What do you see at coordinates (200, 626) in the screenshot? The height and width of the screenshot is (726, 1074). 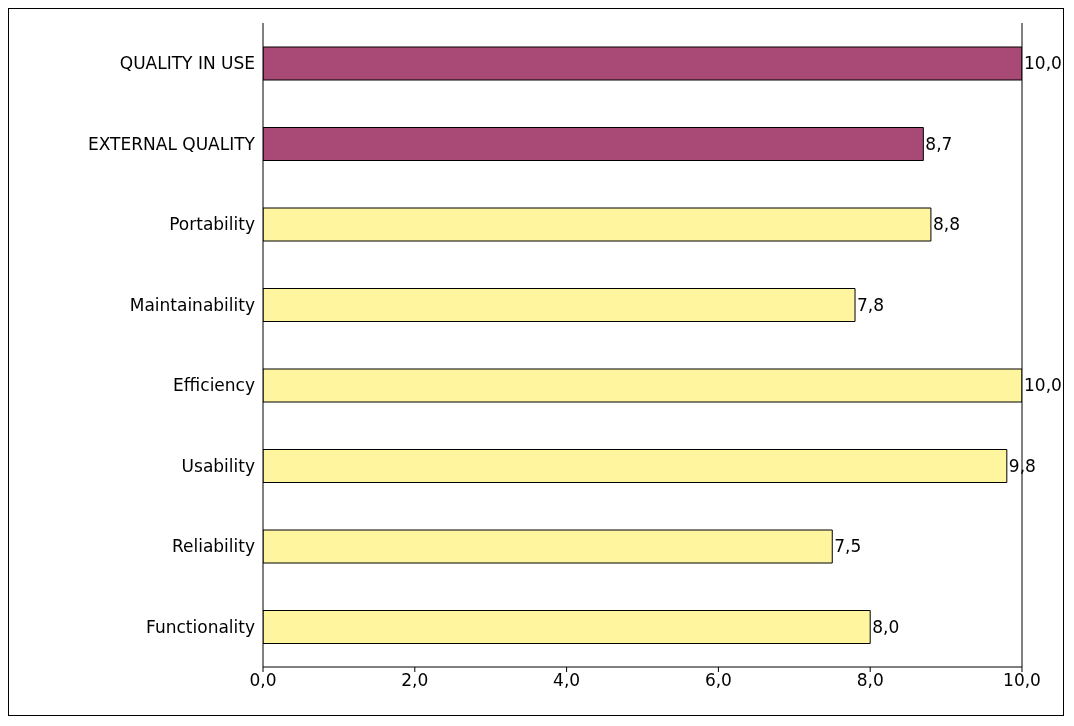 I see `y-tick-label: Functionality` at bounding box center [200, 626].